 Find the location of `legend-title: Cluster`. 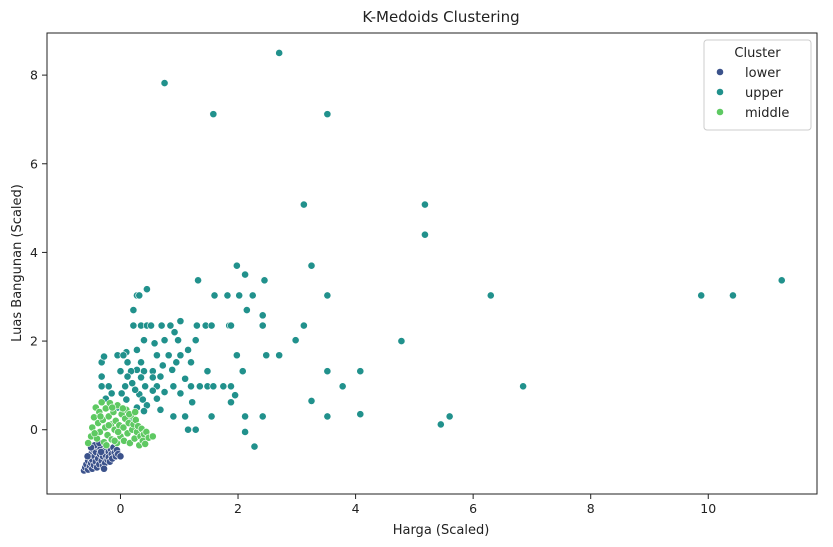

legend-title: Cluster is located at coordinates (757, 53).